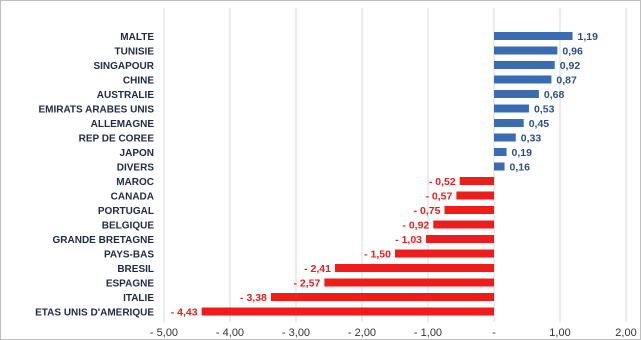 The width and height of the screenshot is (641, 340). I want to click on data-label: 0,92, so click(570, 66).